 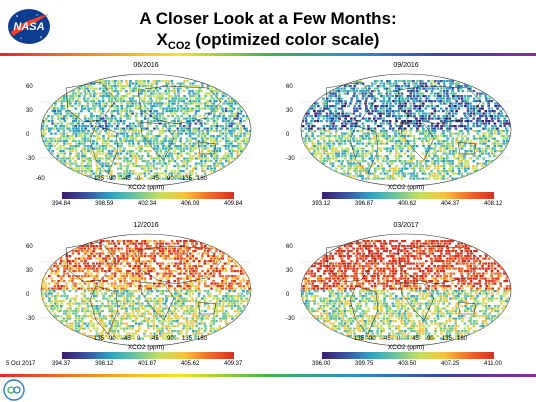 What do you see at coordinates (321, 204) in the screenshot?
I see `colorbar-tick-label: 393.12` at bounding box center [321, 204].